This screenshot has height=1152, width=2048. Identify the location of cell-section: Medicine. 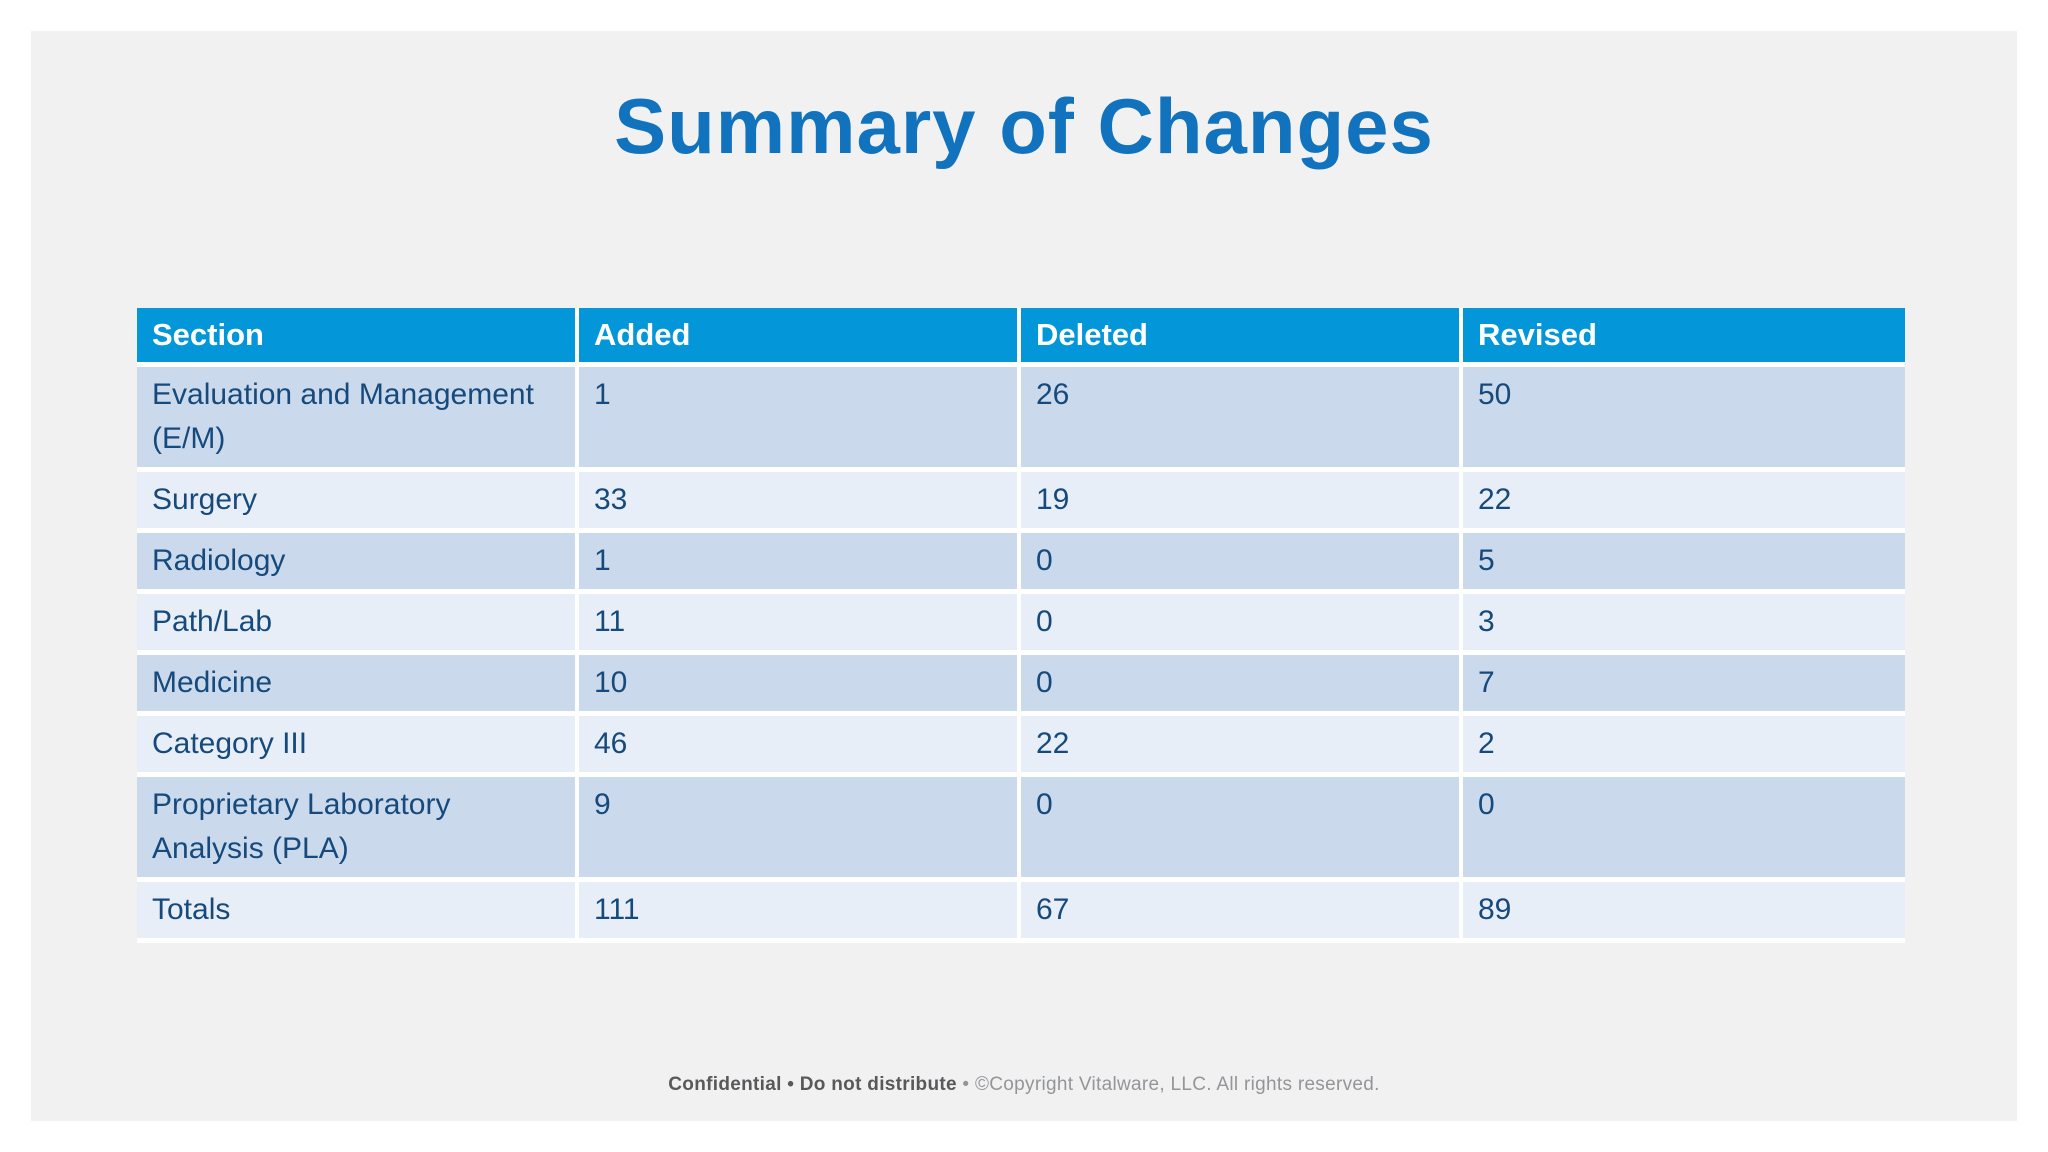
(358, 685).